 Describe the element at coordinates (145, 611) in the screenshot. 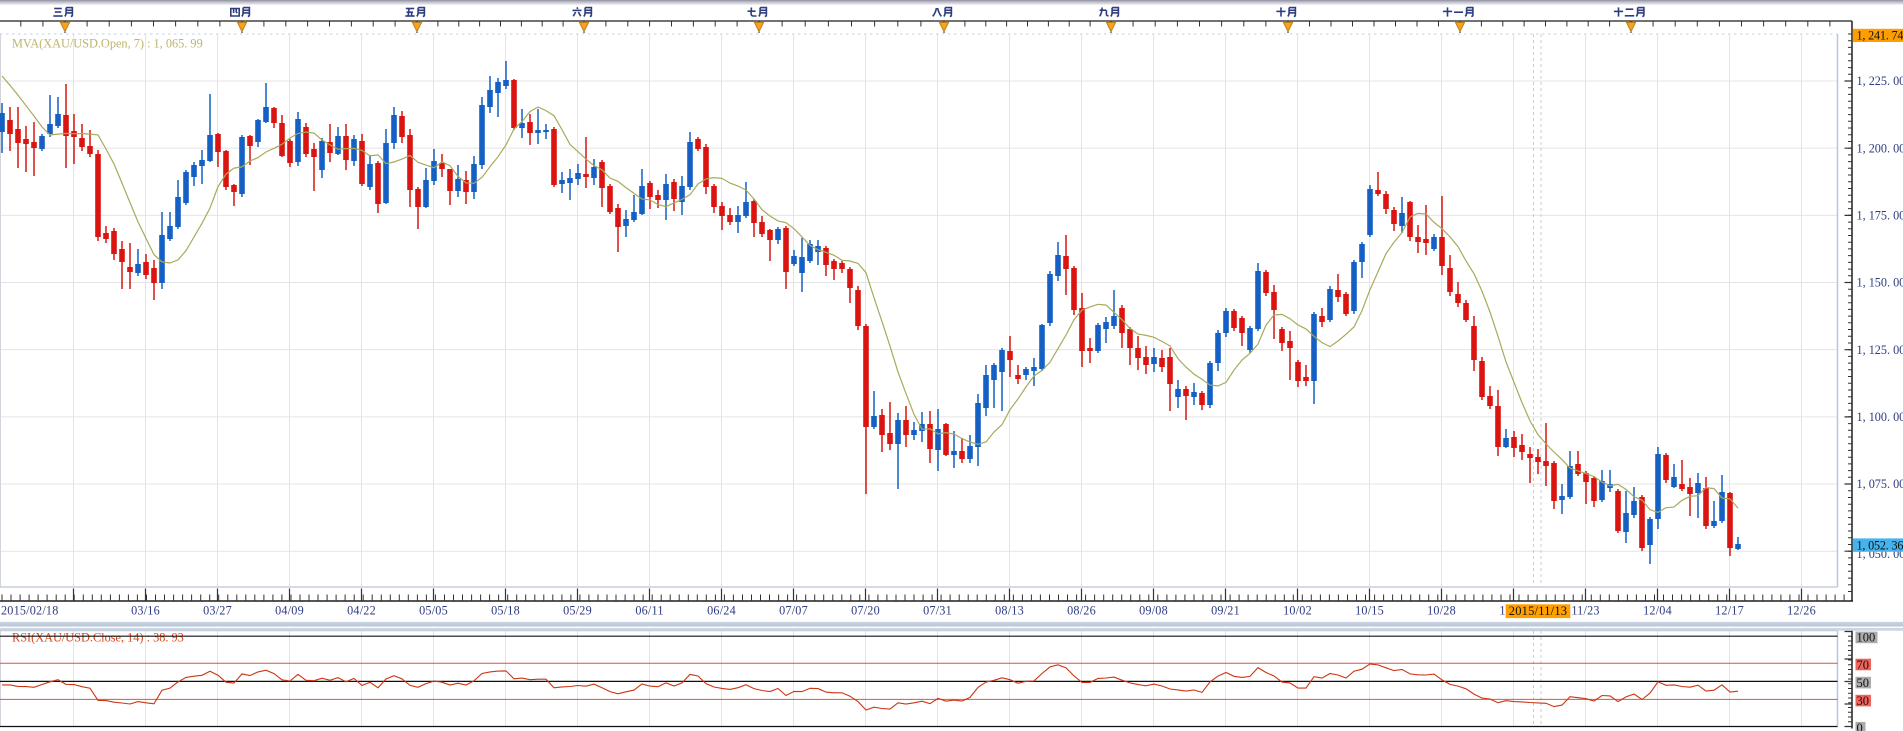

I see `svg-text: 03/16` at that location.